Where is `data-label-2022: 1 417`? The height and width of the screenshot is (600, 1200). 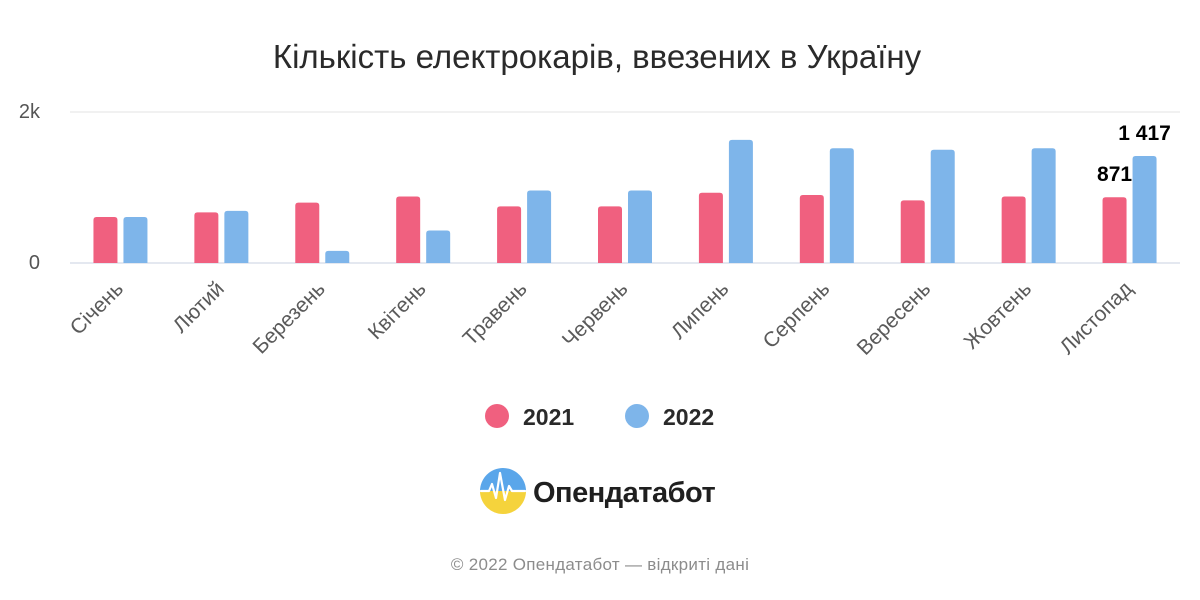 data-label-2022: 1 417 is located at coordinates (1144, 133).